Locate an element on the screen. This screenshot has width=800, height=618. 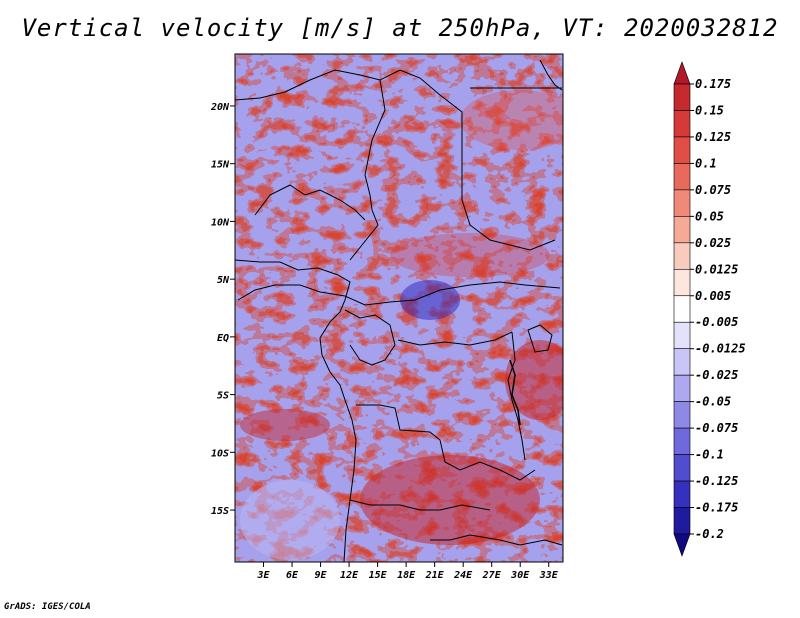
border-angola is located at coordinates (446, 442).